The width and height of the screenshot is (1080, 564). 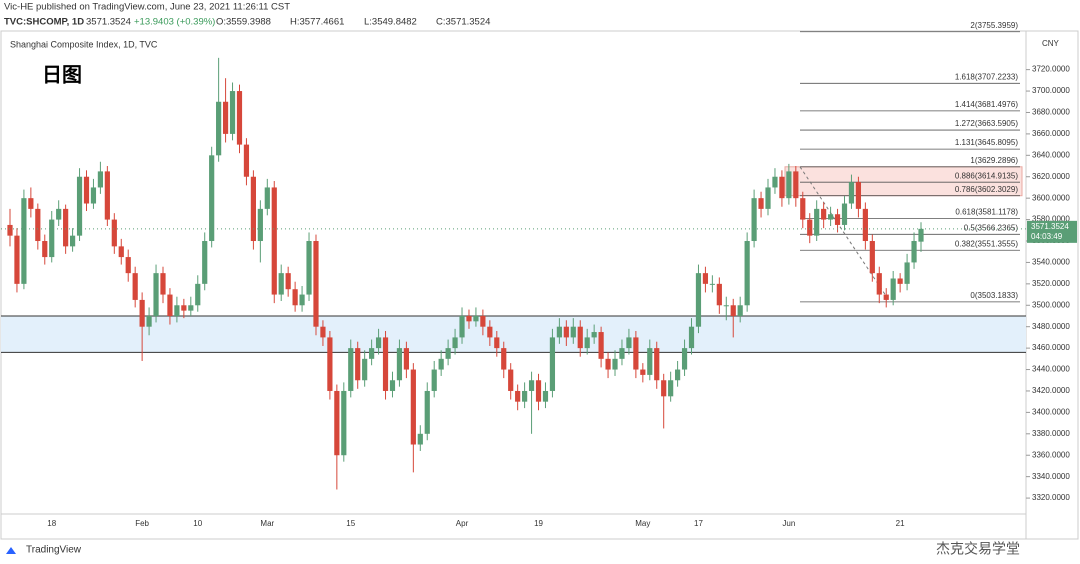 I want to click on fib-label: 1.414(3681.4976), so click(x=987, y=104).